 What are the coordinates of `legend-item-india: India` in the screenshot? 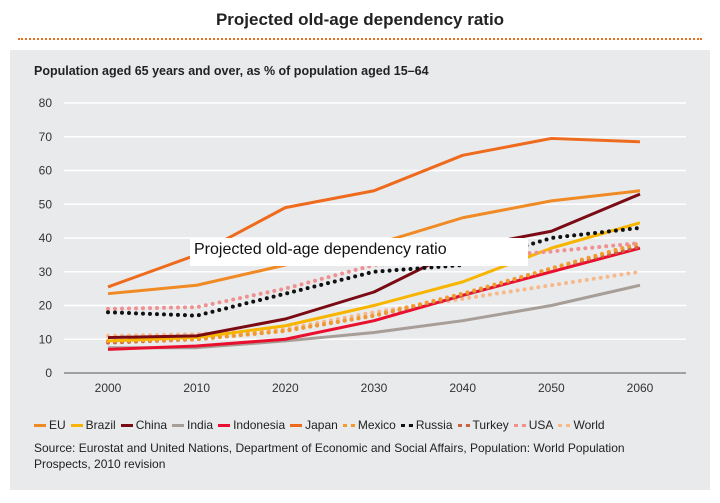 It's located at (192, 425).